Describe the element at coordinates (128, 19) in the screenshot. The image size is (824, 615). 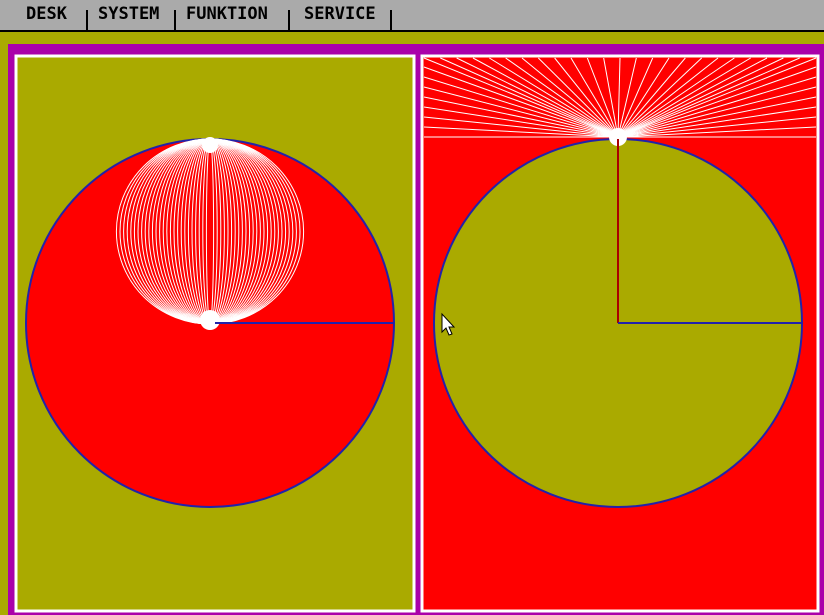
I see `menu-system: SYSTEM` at that location.